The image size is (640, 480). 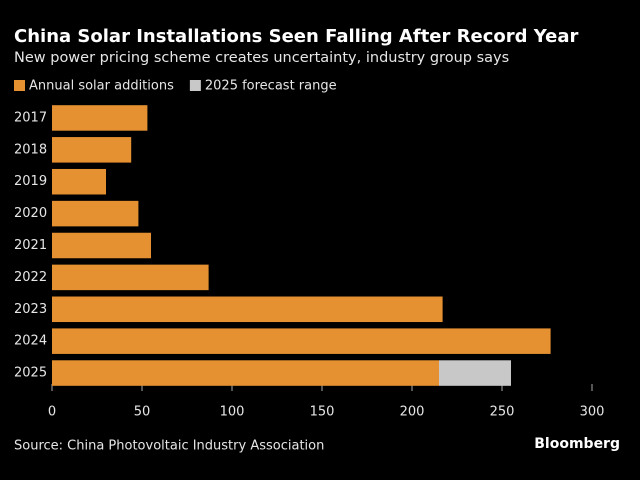 What do you see at coordinates (52, 412) in the screenshot?
I see `x-tick-label: 0` at bounding box center [52, 412].